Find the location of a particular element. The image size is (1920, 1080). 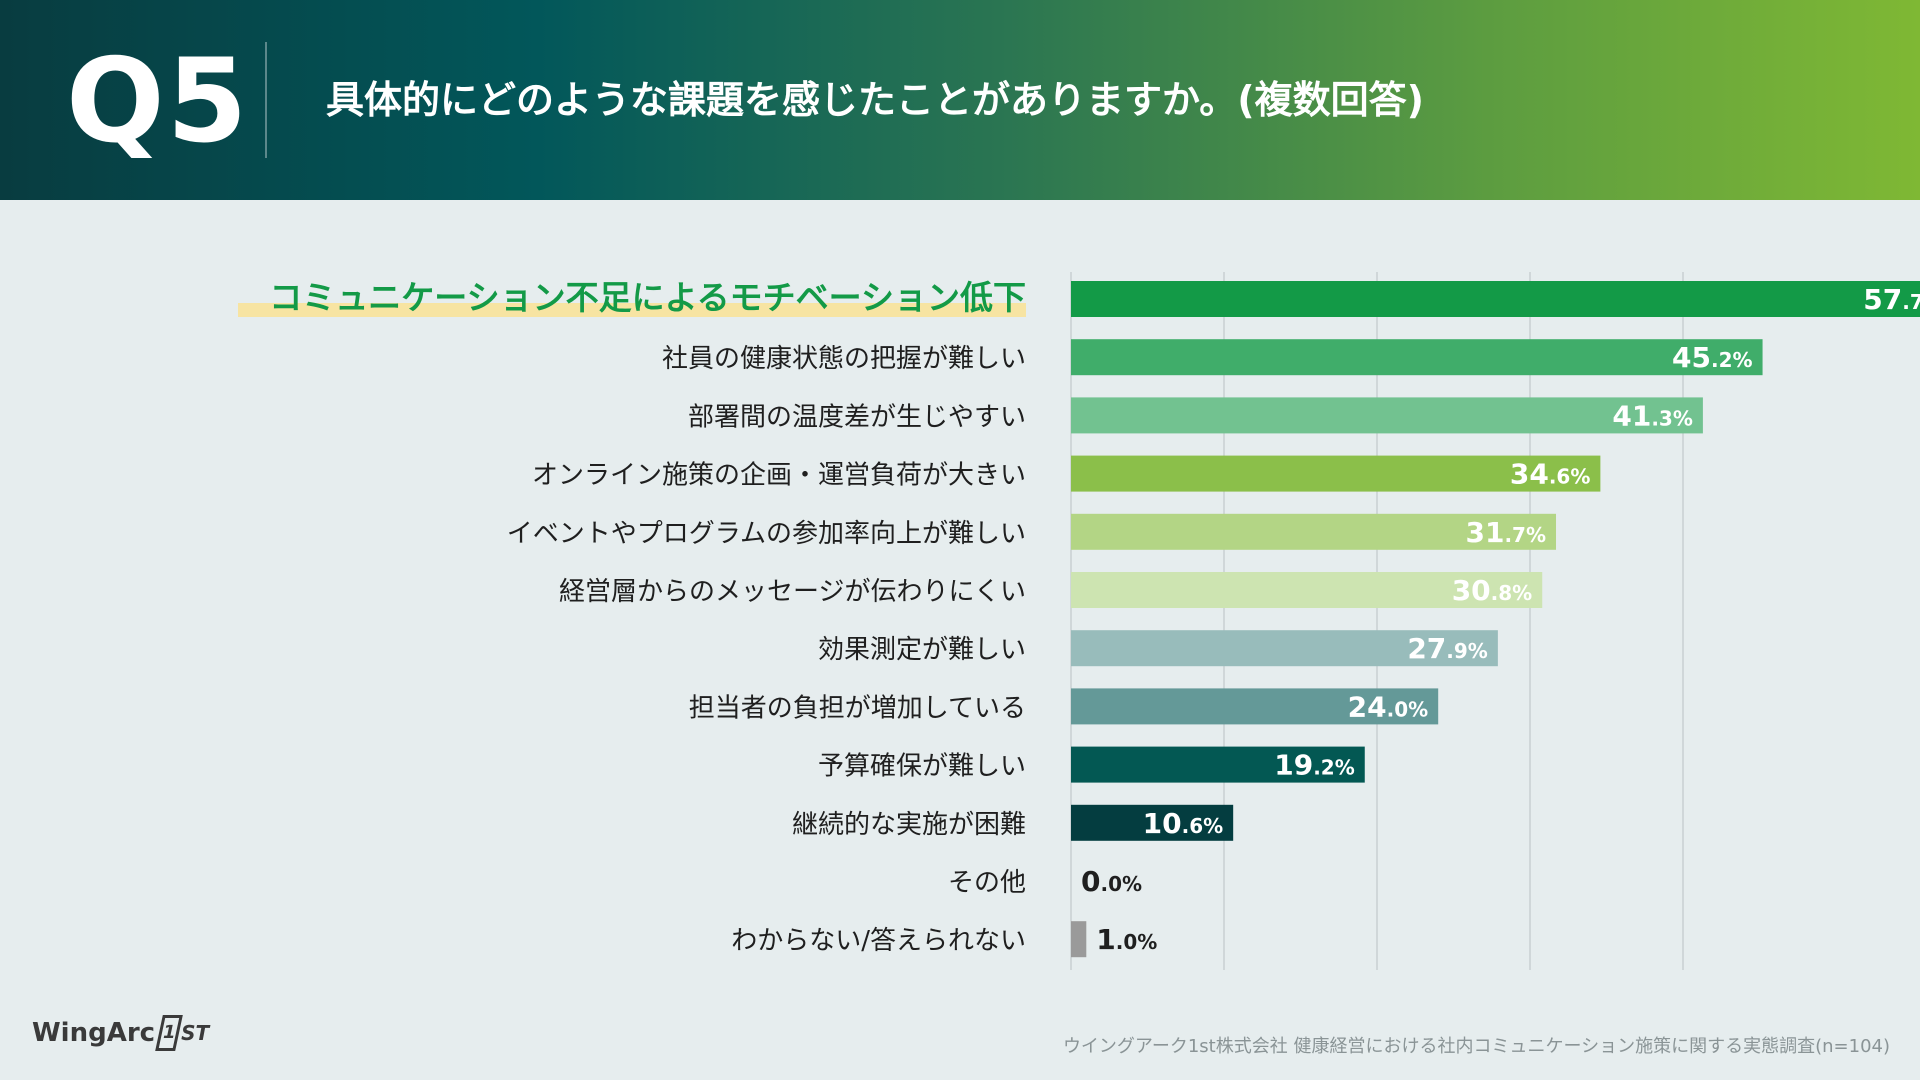

category-label: 継続的な実施が困難 is located at coordinates (909, 825).